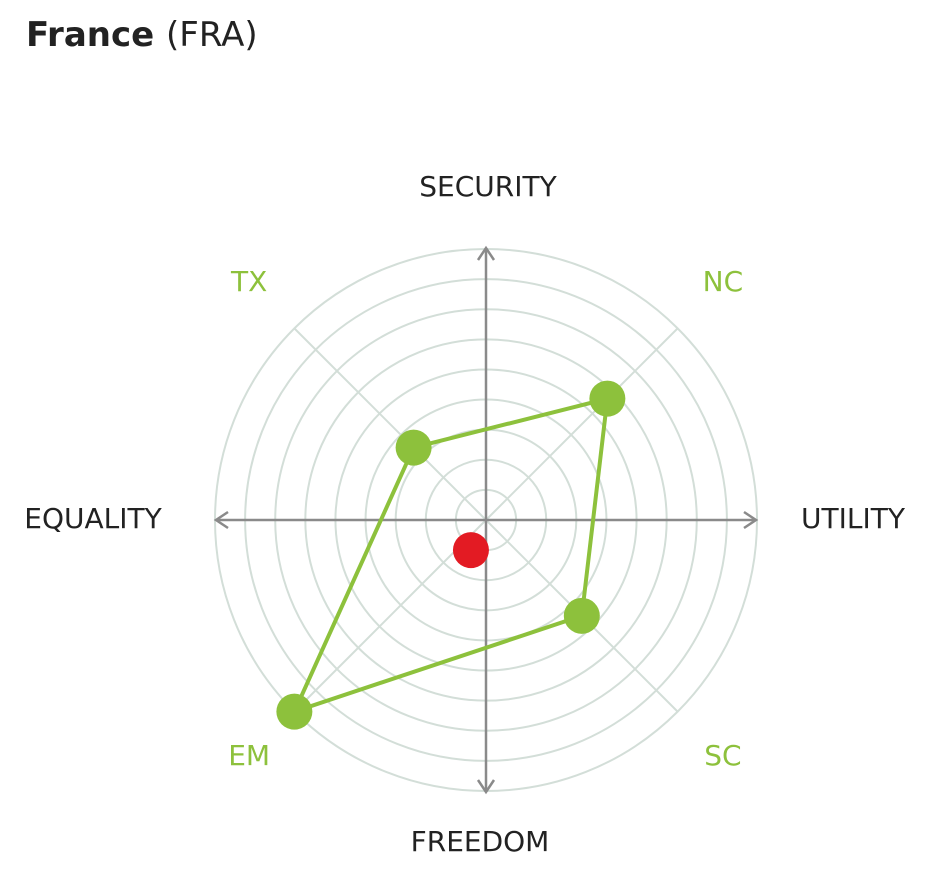 This screenshot has width=926, height=879. What do you see at coordinates (853, 518) in the screenshot?
I see `axis-label: UTILITY` at bounding box center [853, 518].